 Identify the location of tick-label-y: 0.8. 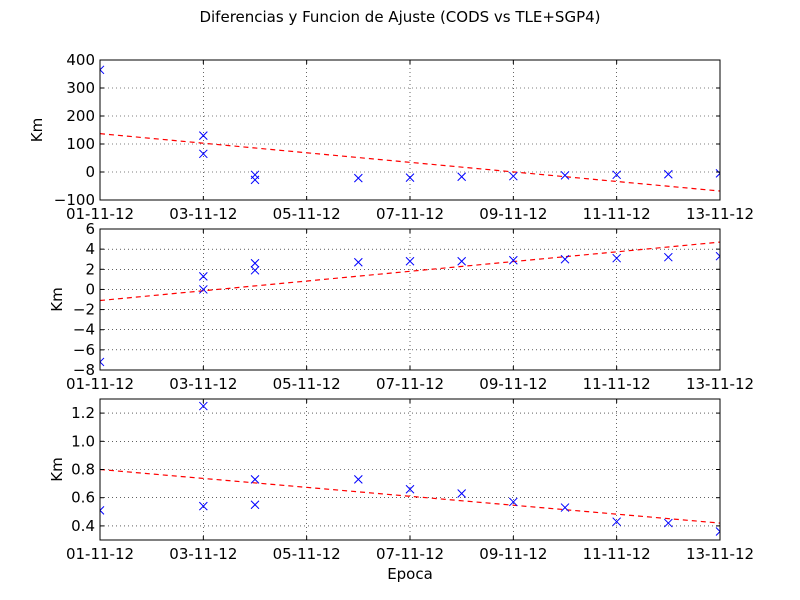
(83, 470).